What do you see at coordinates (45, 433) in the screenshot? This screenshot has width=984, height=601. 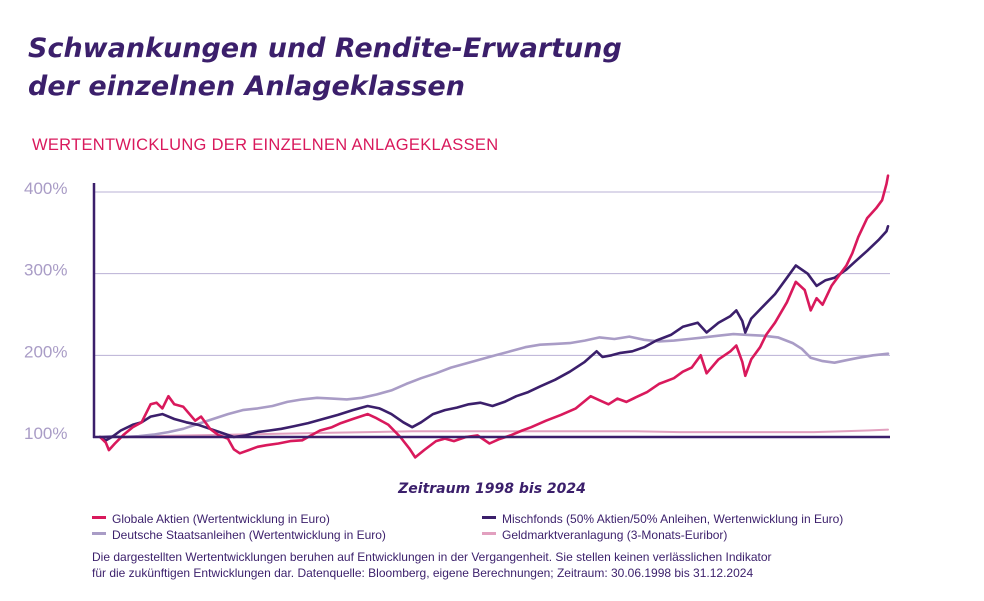 I see `y-tick-label-100: 100%` at bounding box center [45, 433].